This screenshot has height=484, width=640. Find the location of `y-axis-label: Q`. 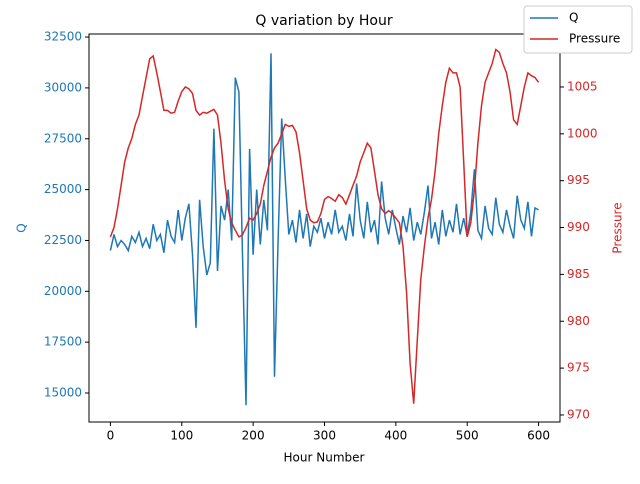

y-axis-label: Q is located at coordinates (22, 227).